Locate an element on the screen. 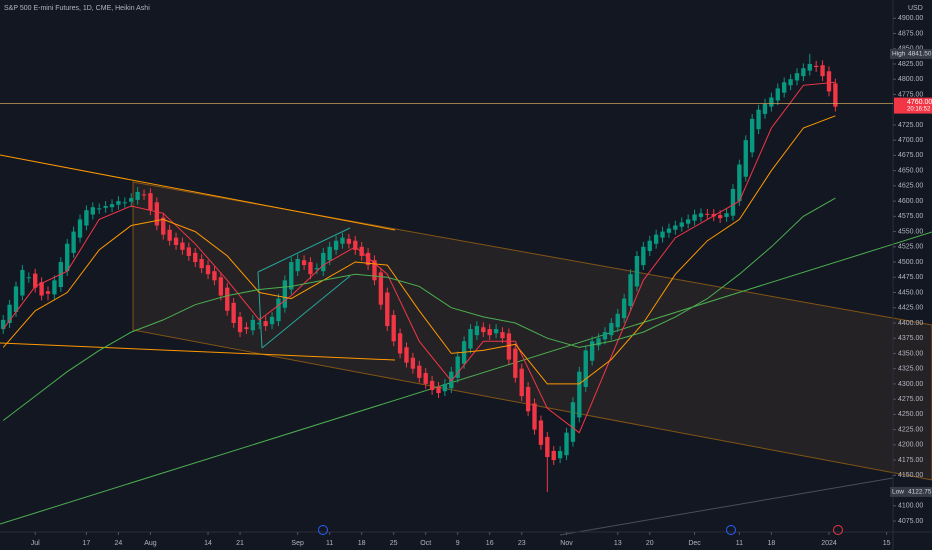 The width and height of the screenshot is (932, 550). last-price-box is located at coordinates (913, 105).